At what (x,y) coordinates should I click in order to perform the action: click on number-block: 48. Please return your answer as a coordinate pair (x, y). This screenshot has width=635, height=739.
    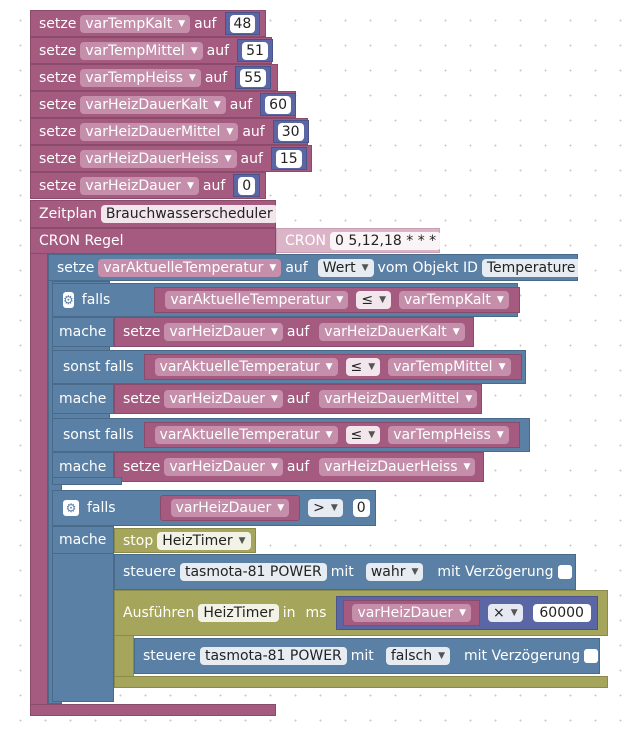
    Looking at the image, I should click on (242, 23).